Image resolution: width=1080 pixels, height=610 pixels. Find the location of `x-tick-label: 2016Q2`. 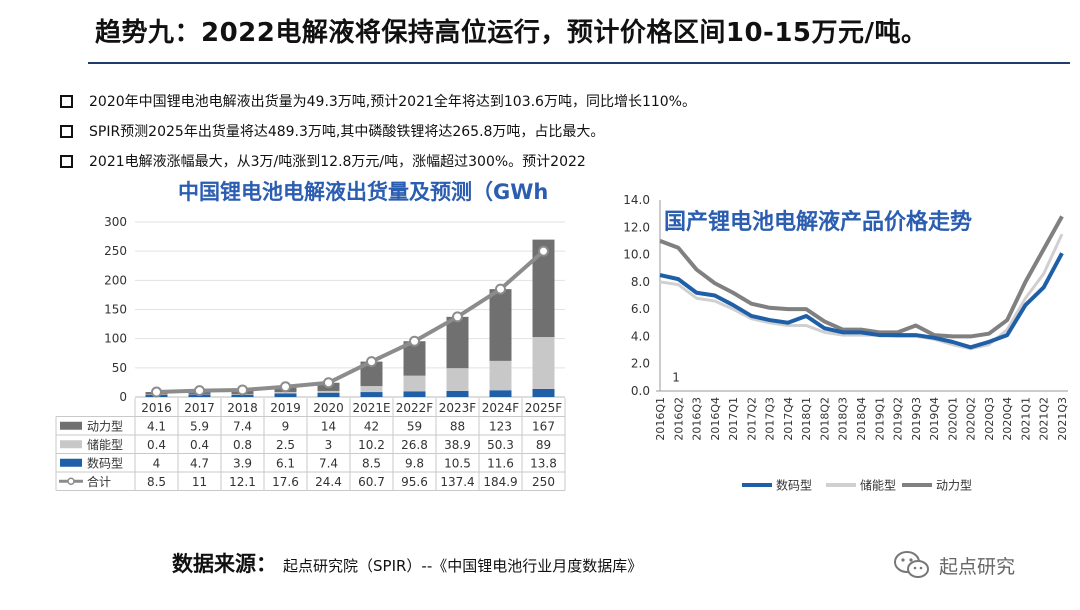

x-tick-label: 2016Q2 is located at coordinates (678, 419).